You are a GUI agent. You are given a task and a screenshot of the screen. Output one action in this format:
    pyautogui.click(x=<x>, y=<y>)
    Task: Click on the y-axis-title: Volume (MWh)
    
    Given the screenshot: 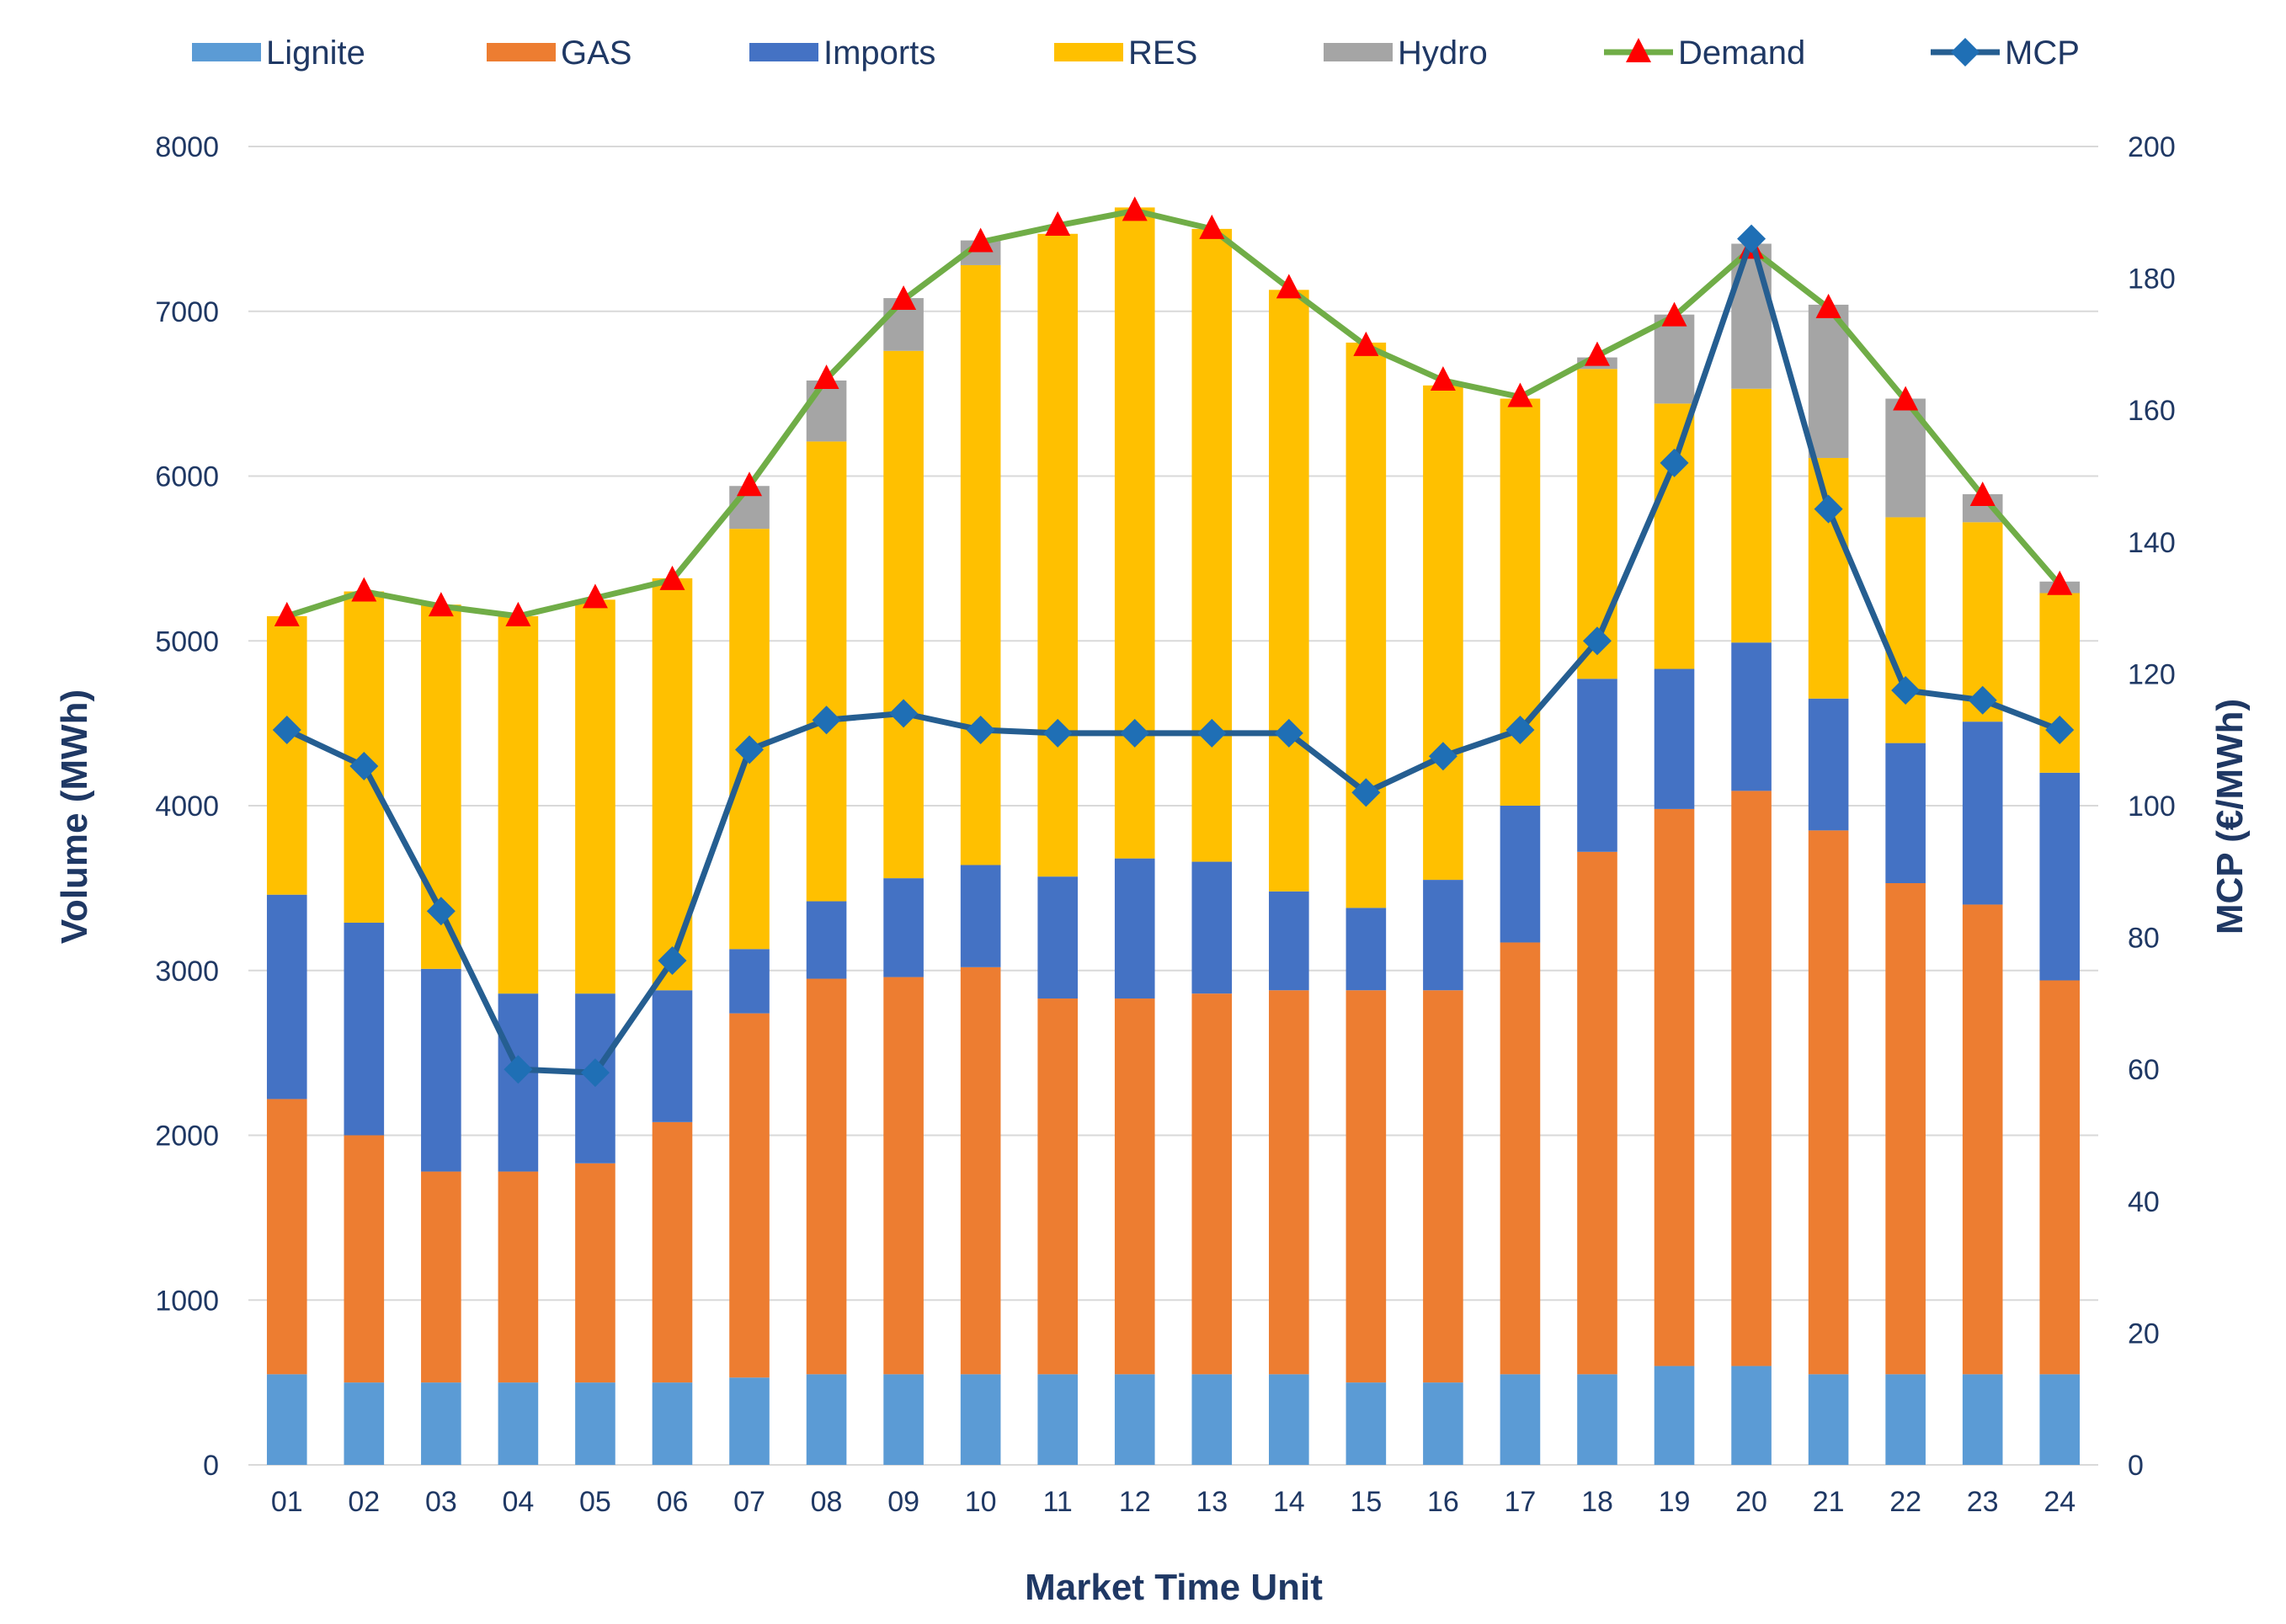 What is the action you would take?
    pyautogui.click(x=74, y=817)
    